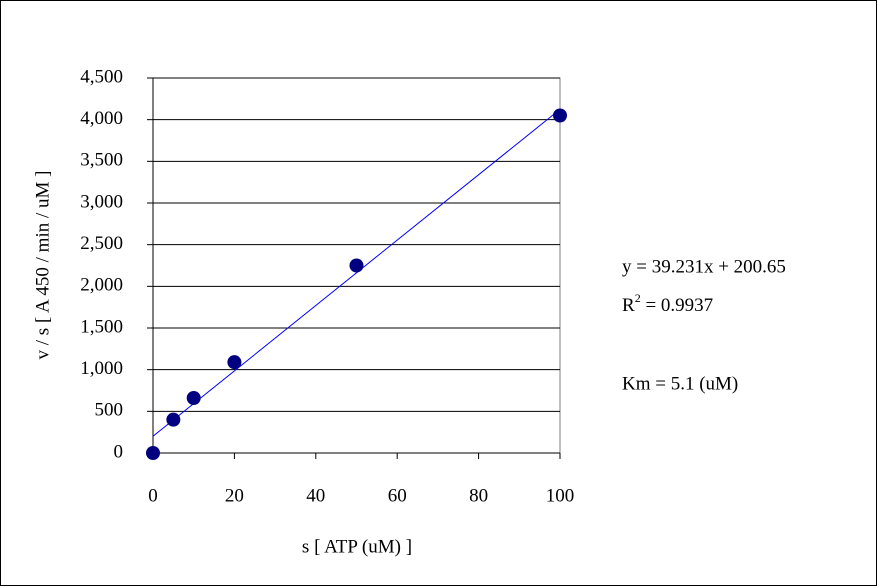  I want to click on y-tick-label: 4,500, so click(101, 76).